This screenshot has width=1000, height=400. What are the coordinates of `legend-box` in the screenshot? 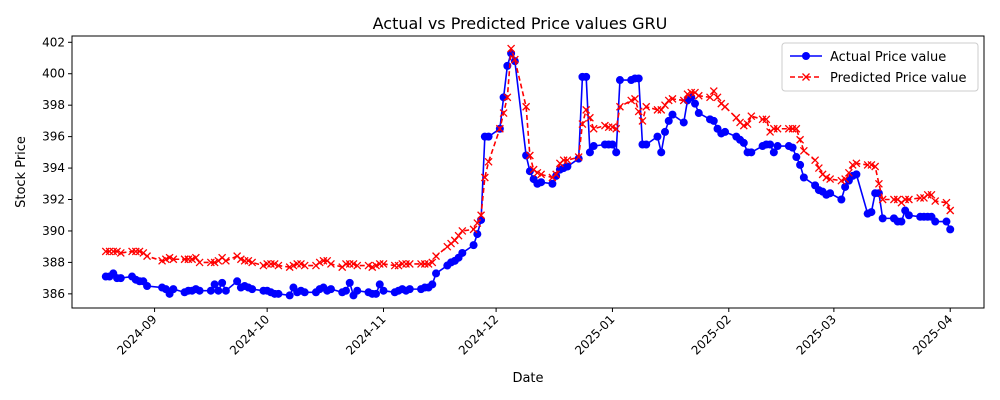 It's located at (880, 67).